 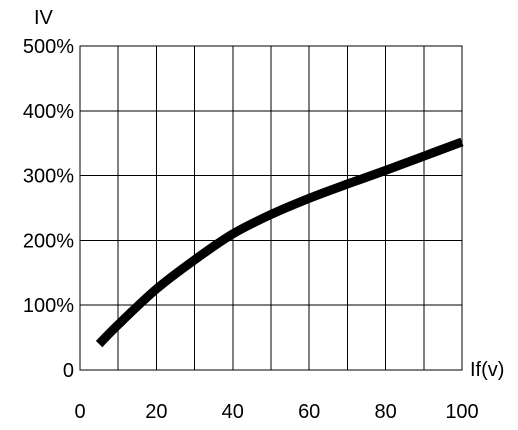 What do you see at coordinates (233, 412) in the screenshot?
I see `x-tick-label: 40` at bounding box center [233, 412].